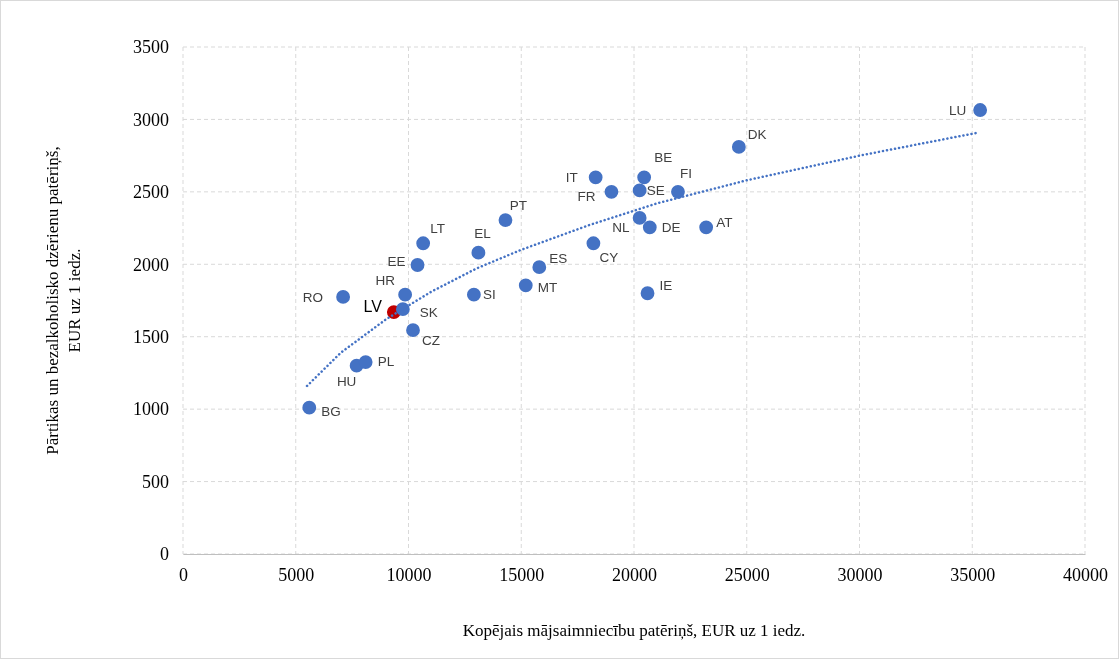  Describe the element at coordinates (164, 554) in the screenshot. I see `y-tick-label: 0` at that location.